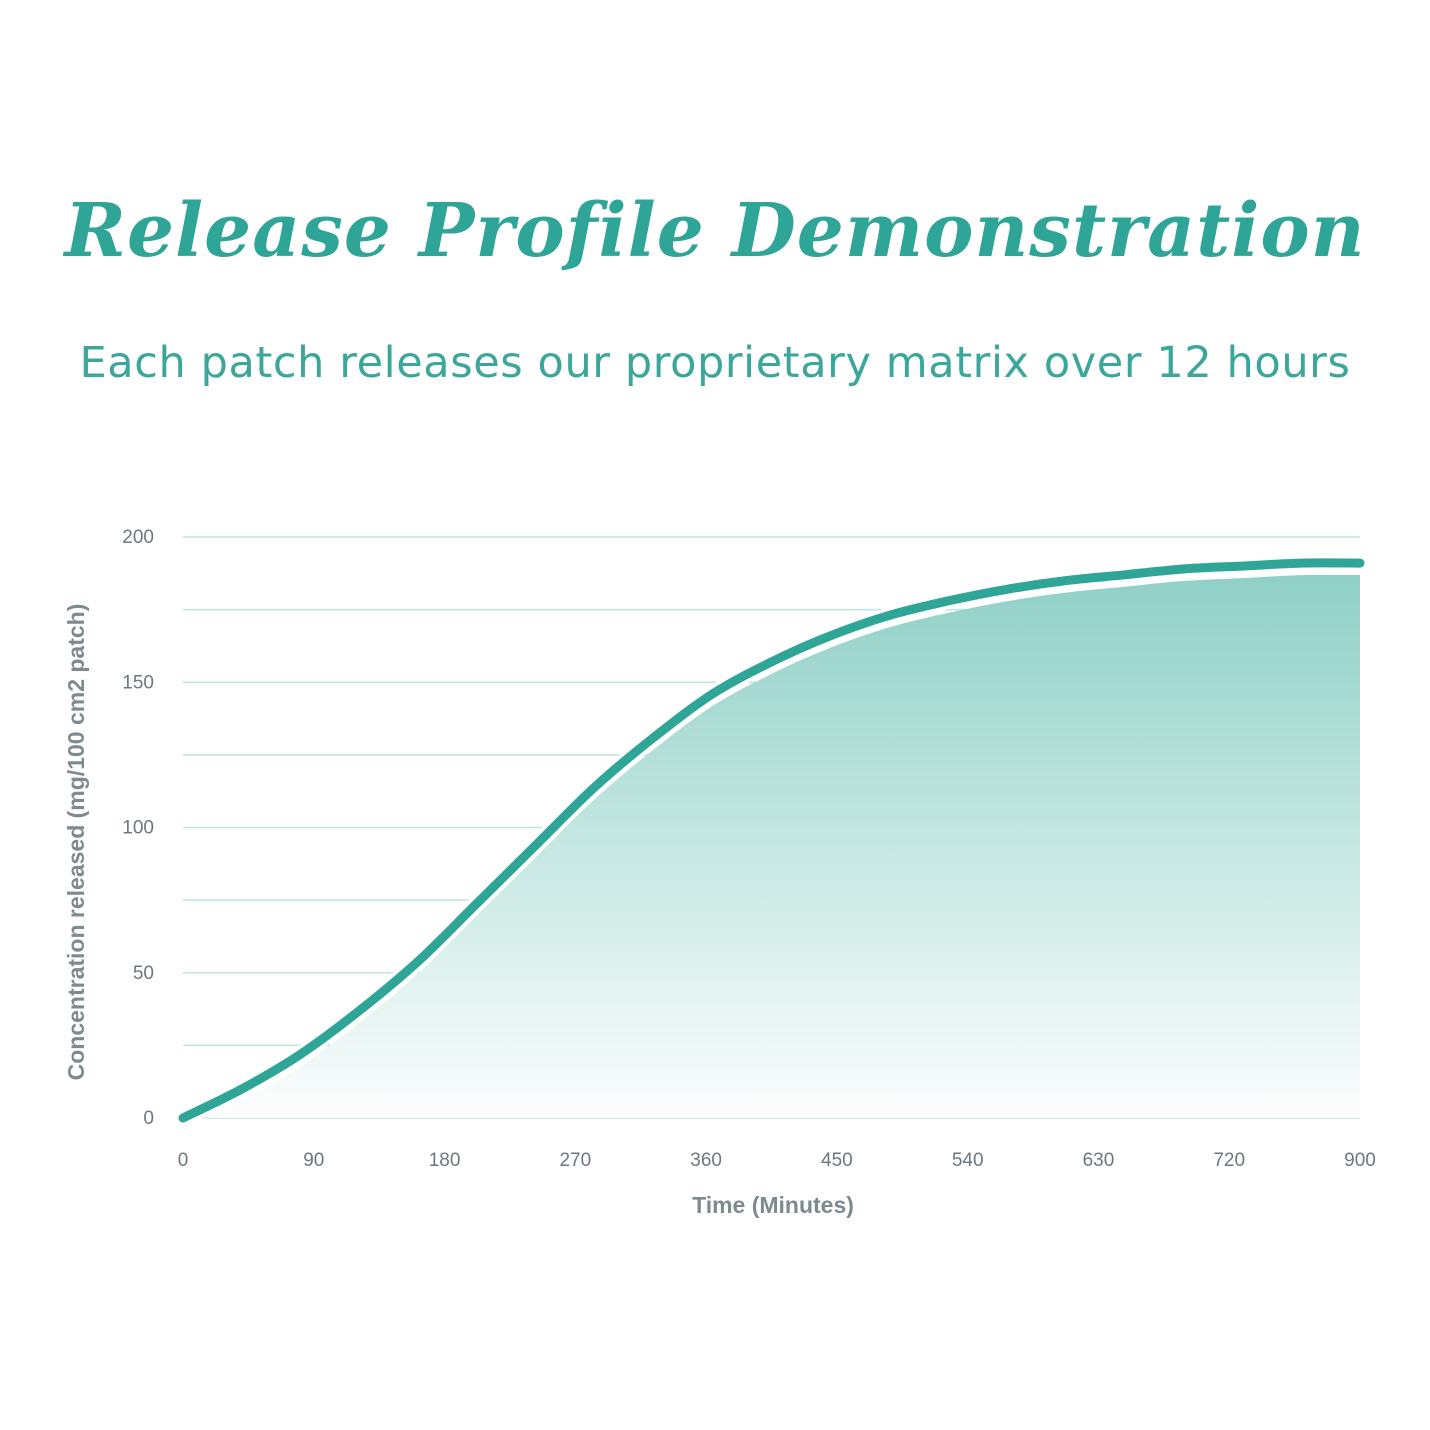 This screenshot has height=1430, width=1430. I want to click on x-tick-label: 720, so click(1229, 1160).